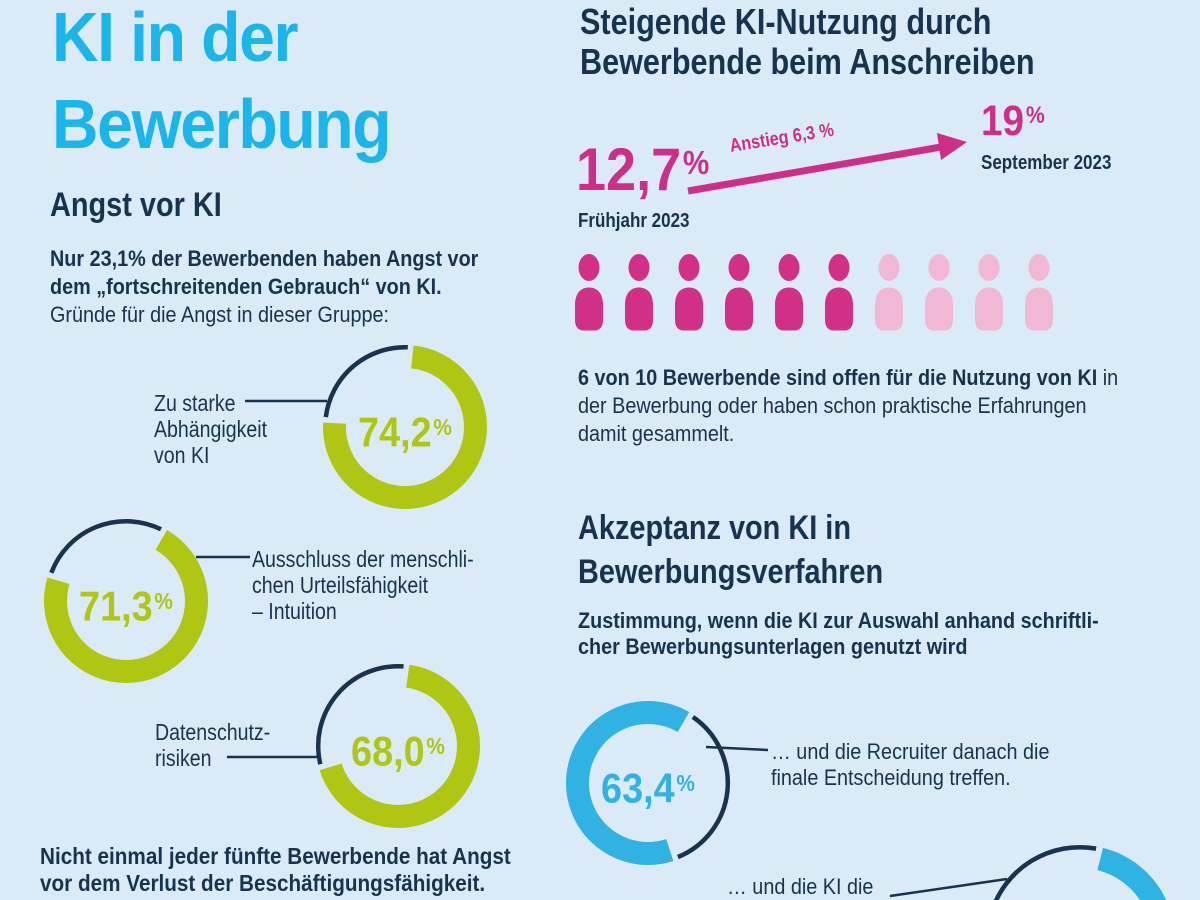 The image size is (1200, 900). I want to click on fear-intro-bold-line: dem „fortschreitenden Gebrauch“ von KI., so click(246, 286).